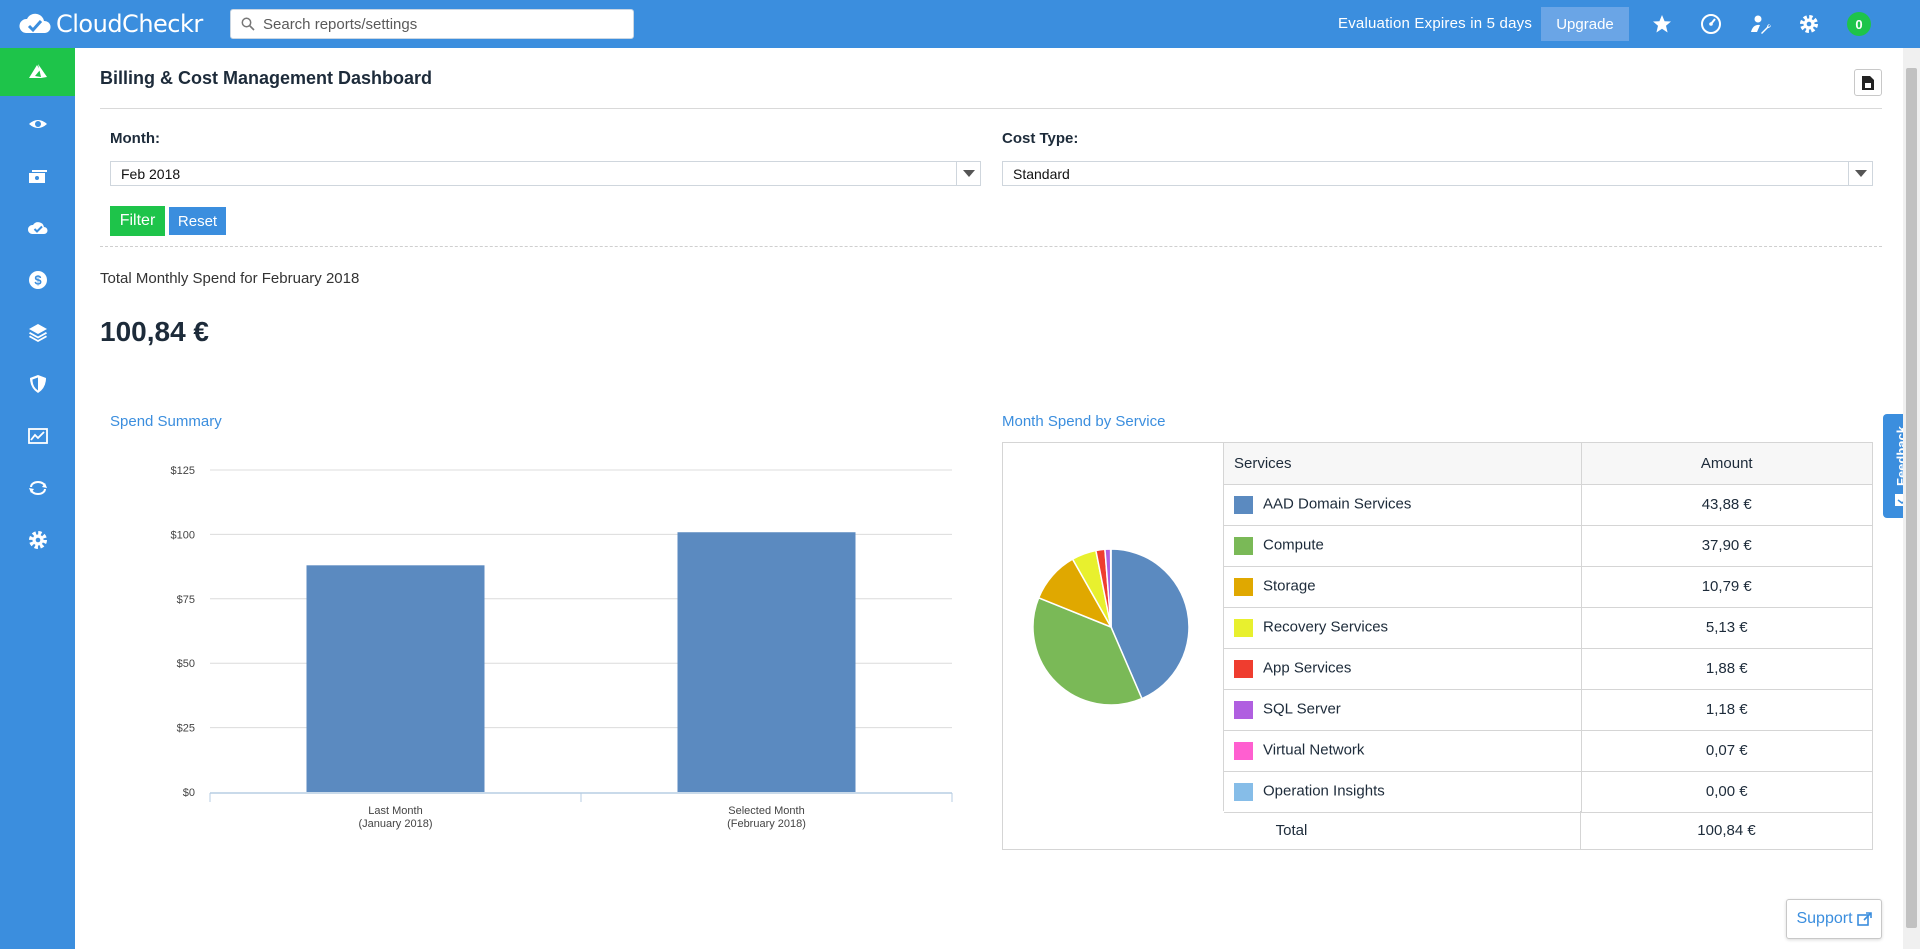 The width and height of the screenshot is (1920, 949). What do you see at coordinates (1326, 628) in the screenshot?
I see `service-name: Recovery Services` at bounding box center [1326, 628].